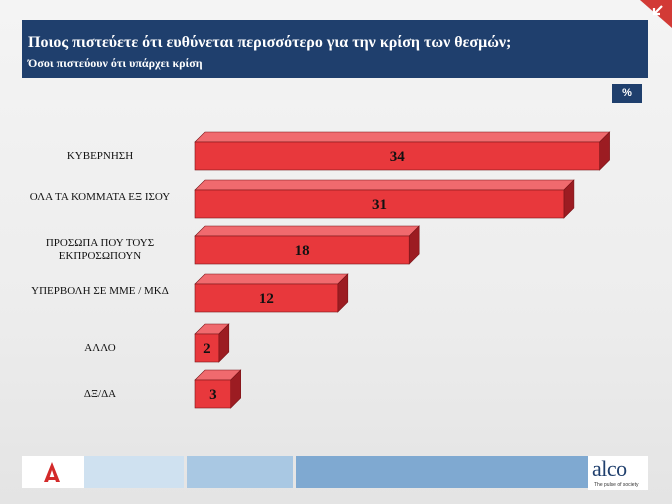 The height and width of the screenshot is (504, 672). Describe the element at coordinates (100, 197) in the screenshot. I see `category-label: ΟΛΑ ΤΑ ΚΟΜΜΑΤΑ ΕΞ ΙΣΟΥ` at that location.